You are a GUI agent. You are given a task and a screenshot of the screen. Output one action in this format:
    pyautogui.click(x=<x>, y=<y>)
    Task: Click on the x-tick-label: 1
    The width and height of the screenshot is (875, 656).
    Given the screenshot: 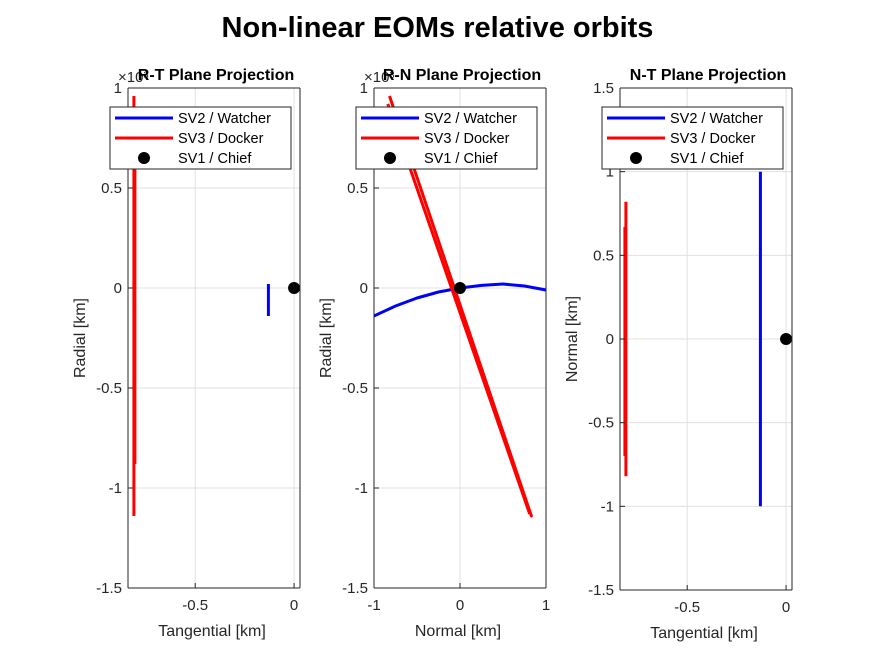 What is the action you would take?
    pyautogui.click(x=546, y=605)
    